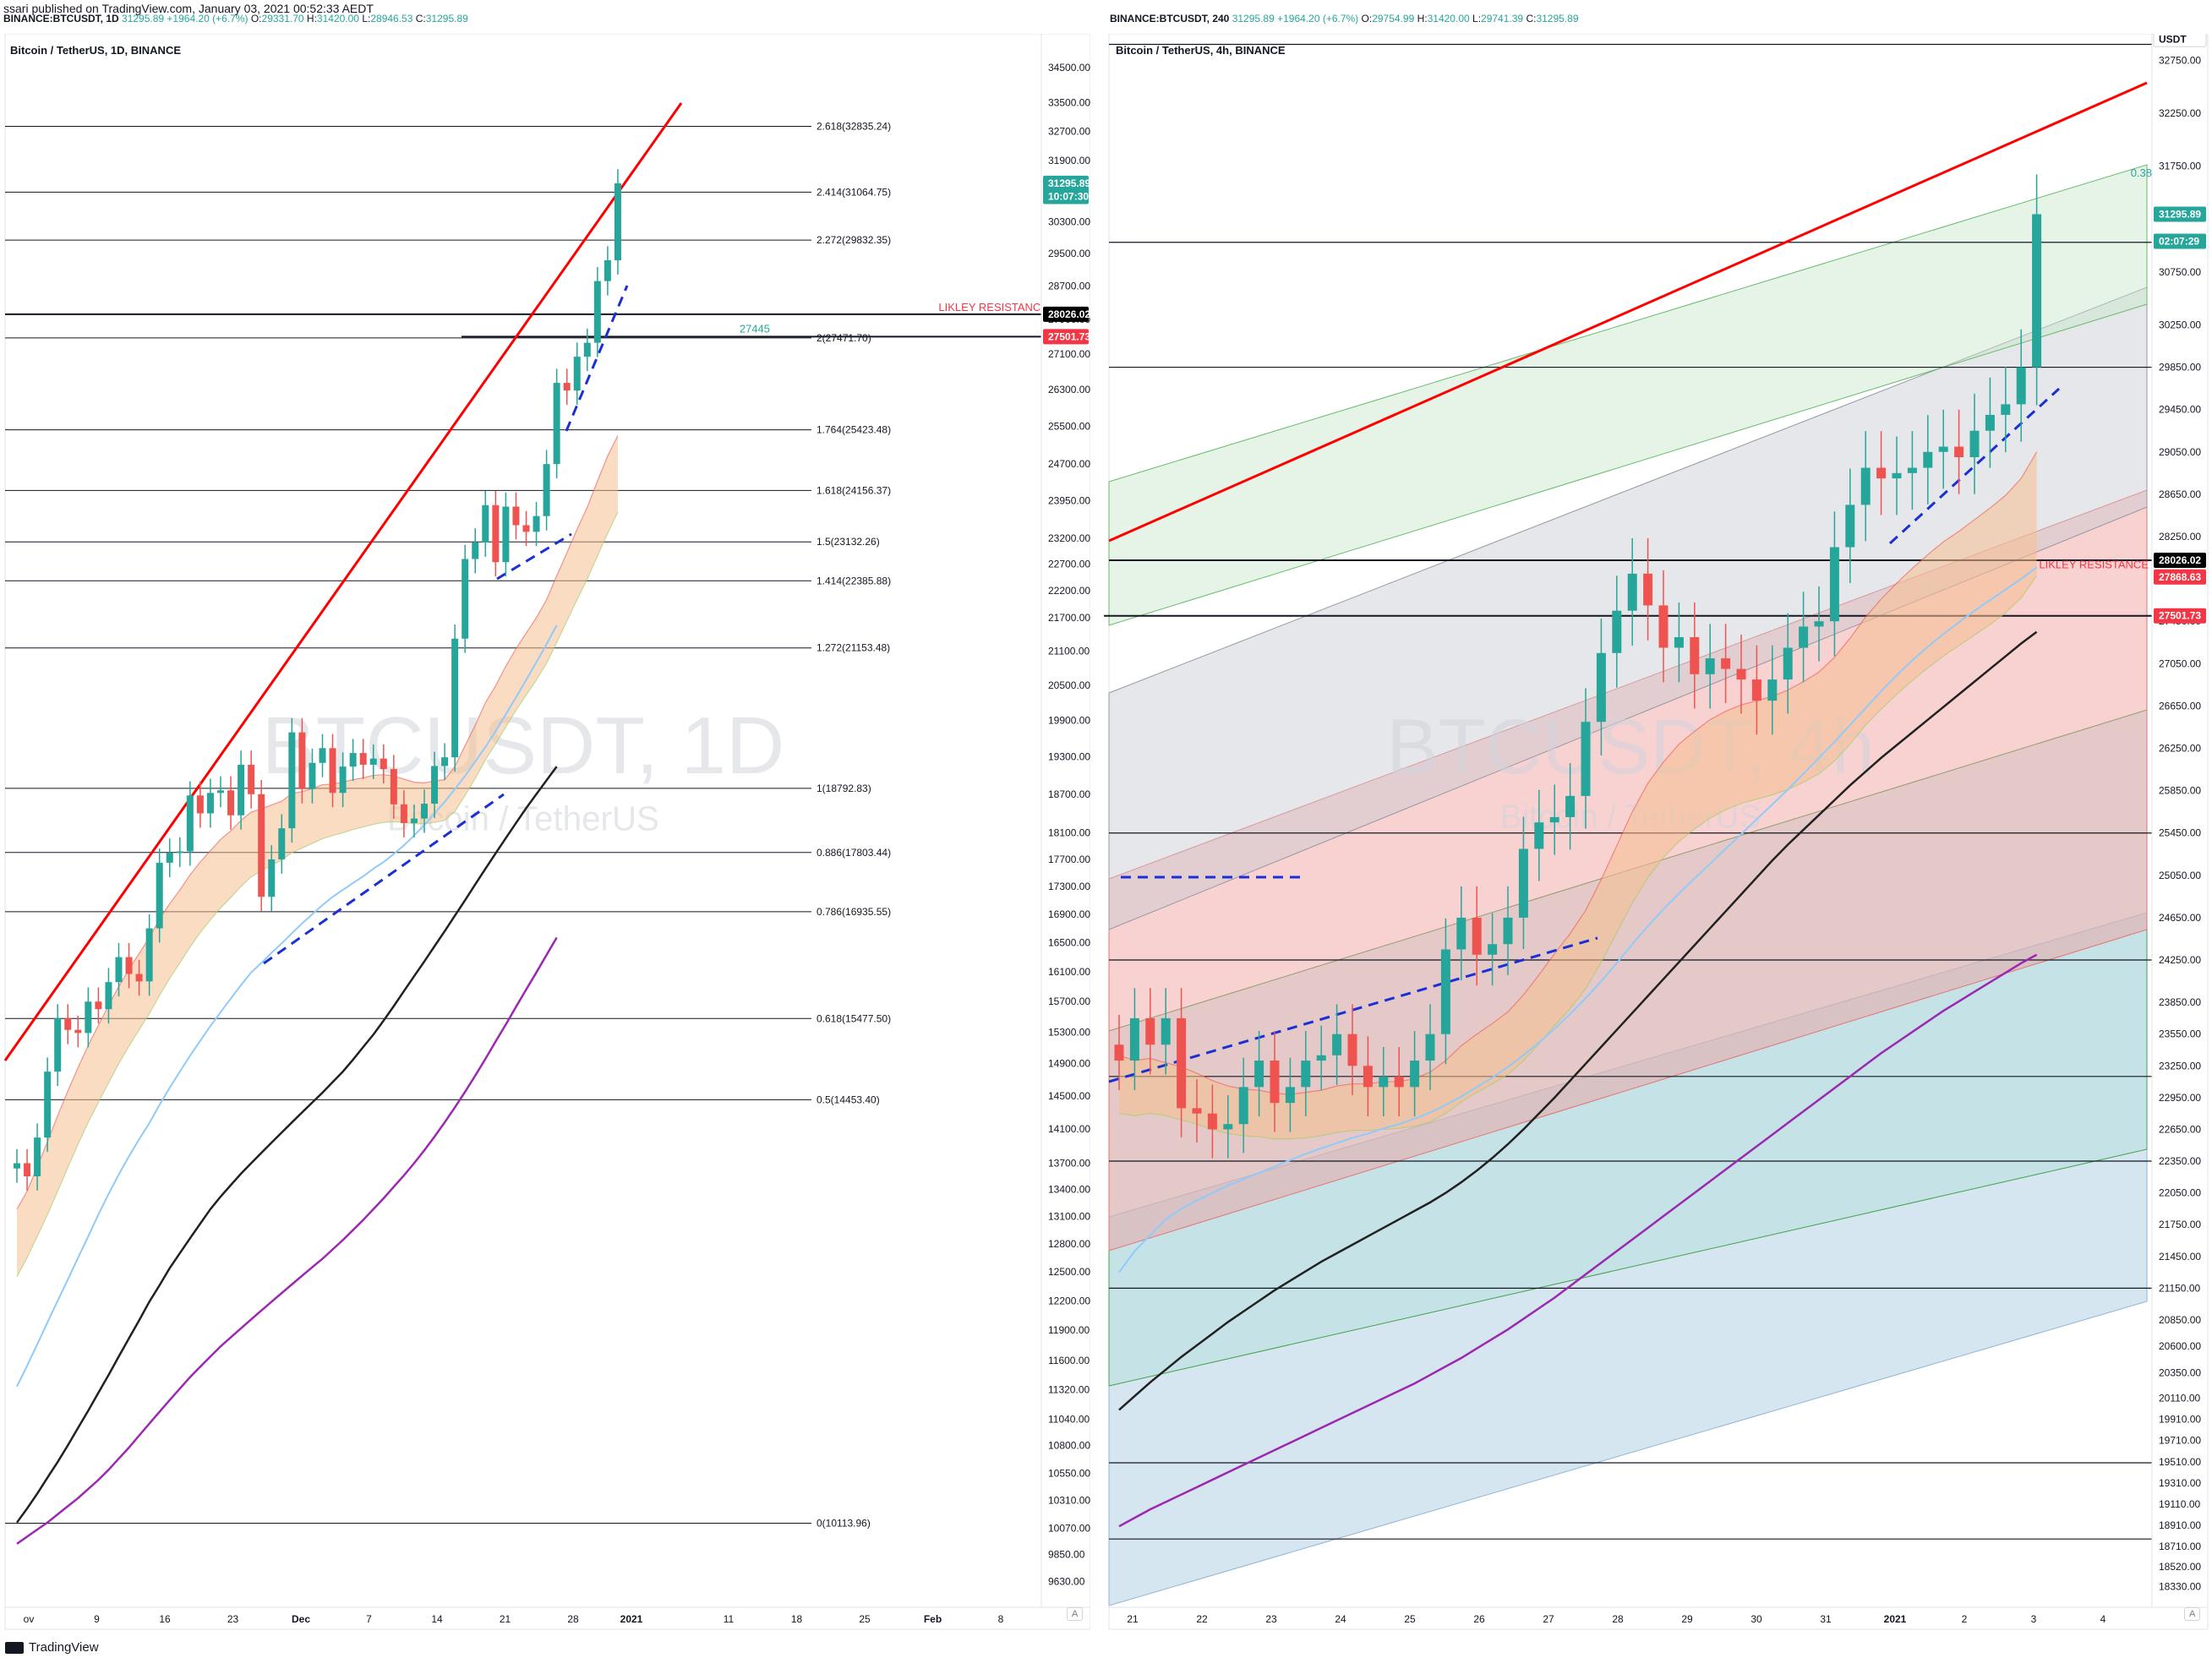 Image resolution: width=2212 pixels, height=1658 pixels. Describe the element at coordinates (1069, 859) in the screenshot. I see `price-tick-label: 17700.00` at that location.